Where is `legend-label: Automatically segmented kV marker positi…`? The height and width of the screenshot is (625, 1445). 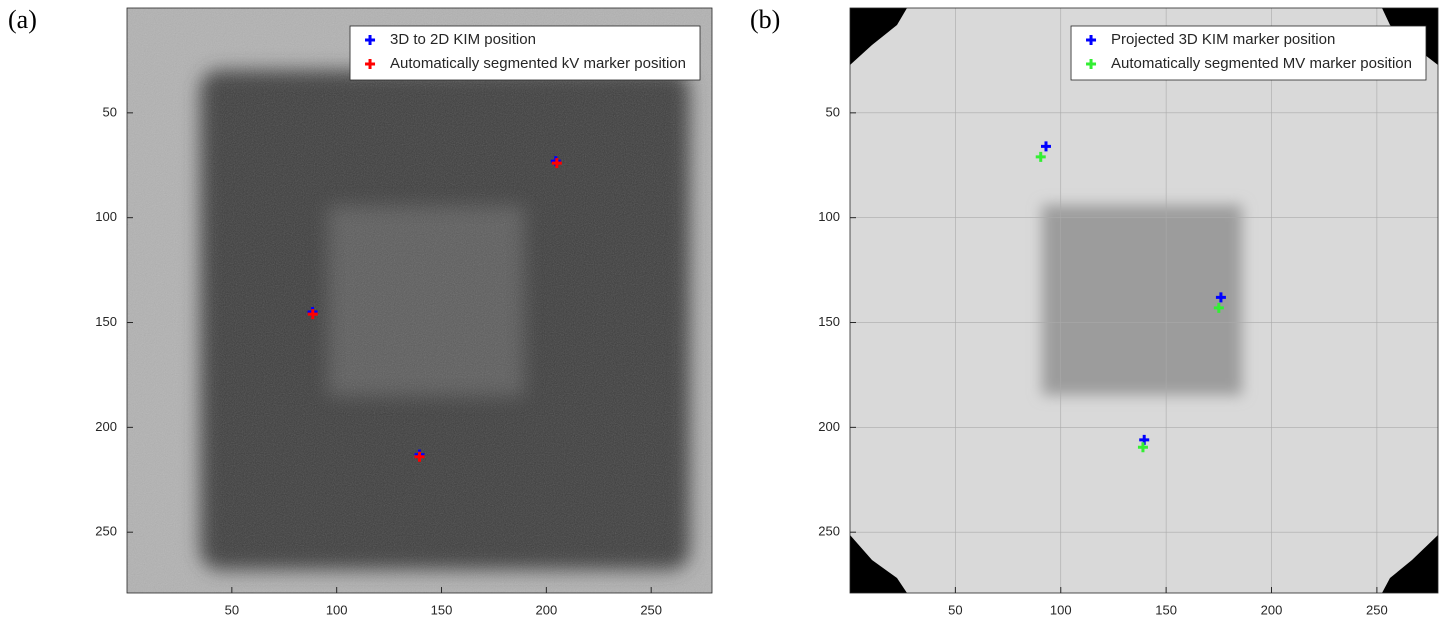
legend-label: Automatically segmented kV marker positi… is located at coordinates (538, 63).